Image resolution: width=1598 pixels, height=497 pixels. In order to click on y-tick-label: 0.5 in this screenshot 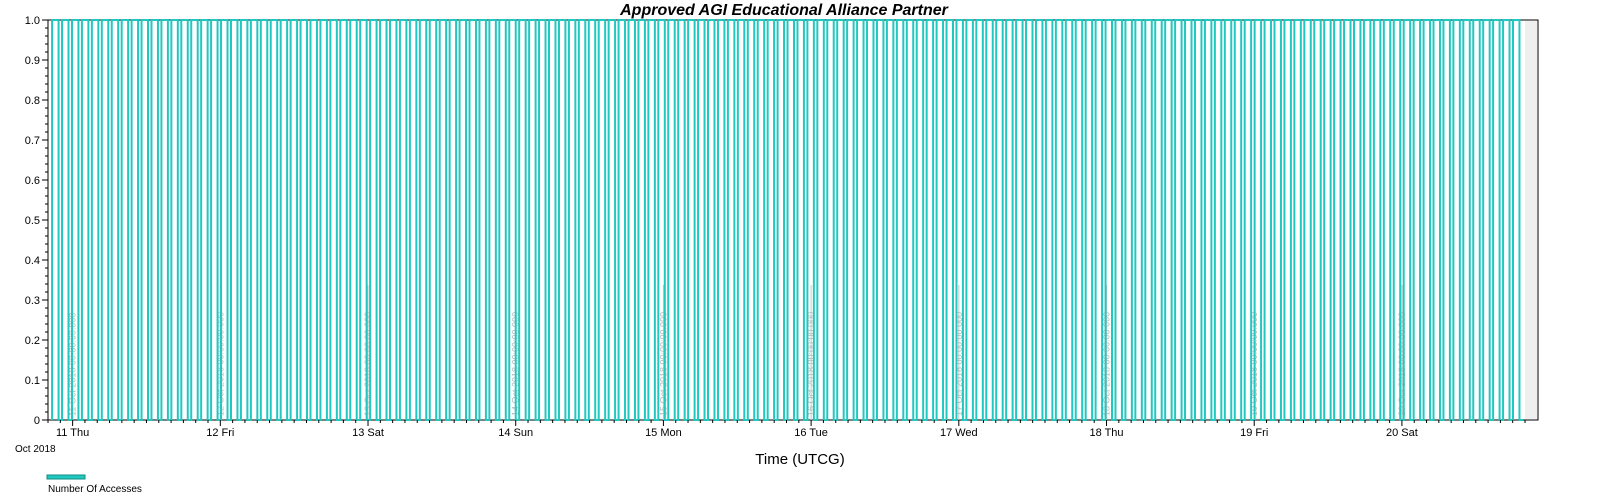, I will do `click(32, 221)`.